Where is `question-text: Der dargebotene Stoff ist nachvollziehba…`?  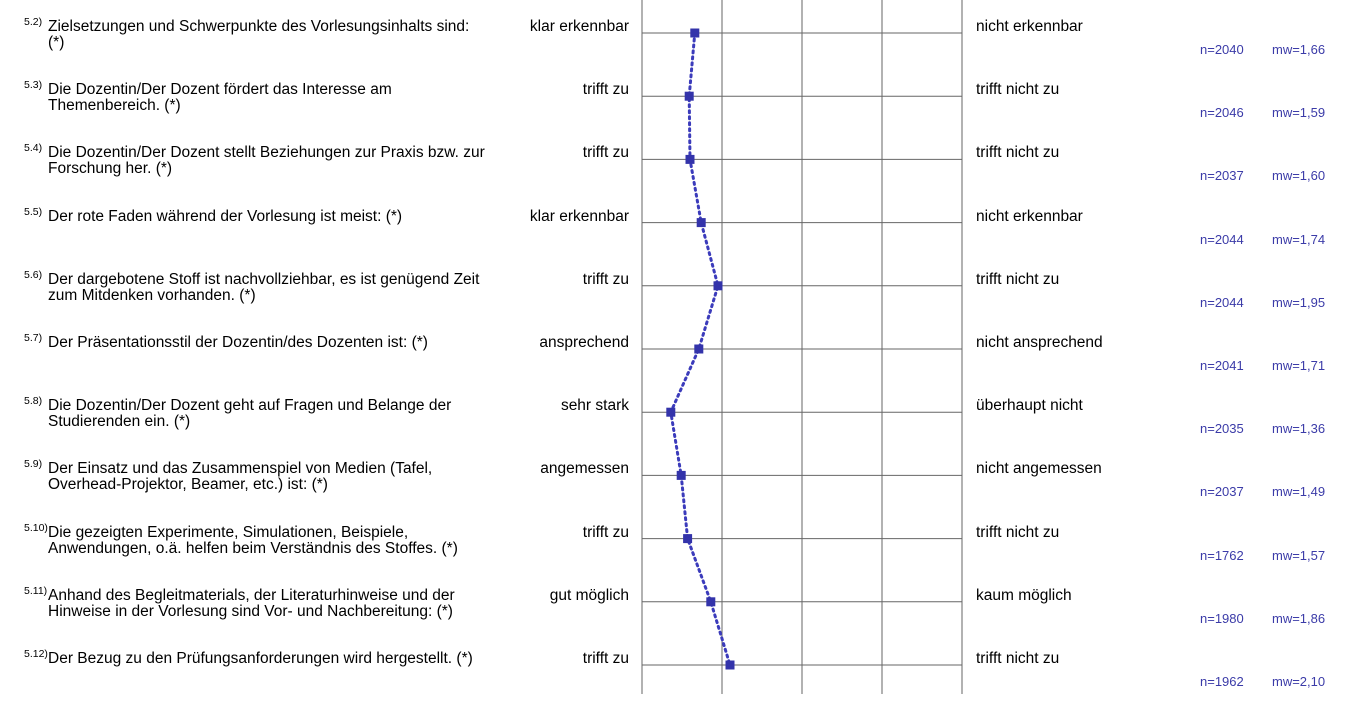 question-text: Der dargebotene Stoff ist nachvollziehba… is located at coordinates (264, 287).